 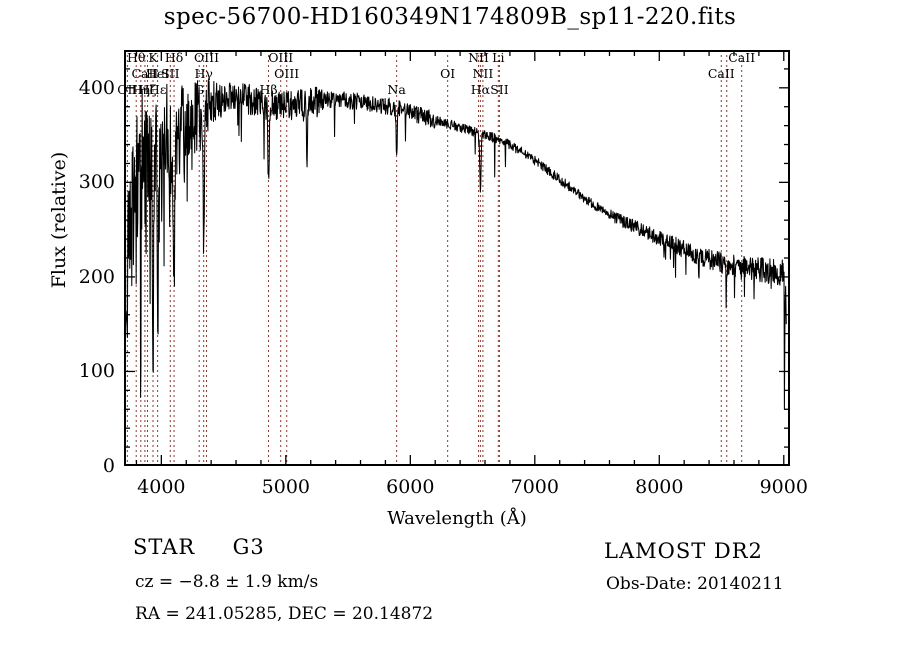 I want to click on y-tick-label: 300, so click(x=96, y=182).